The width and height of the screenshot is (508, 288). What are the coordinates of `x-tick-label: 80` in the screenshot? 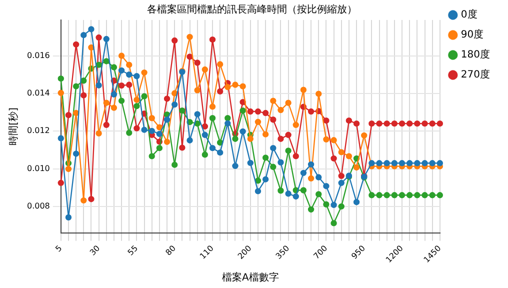 It's located at (171, 251).